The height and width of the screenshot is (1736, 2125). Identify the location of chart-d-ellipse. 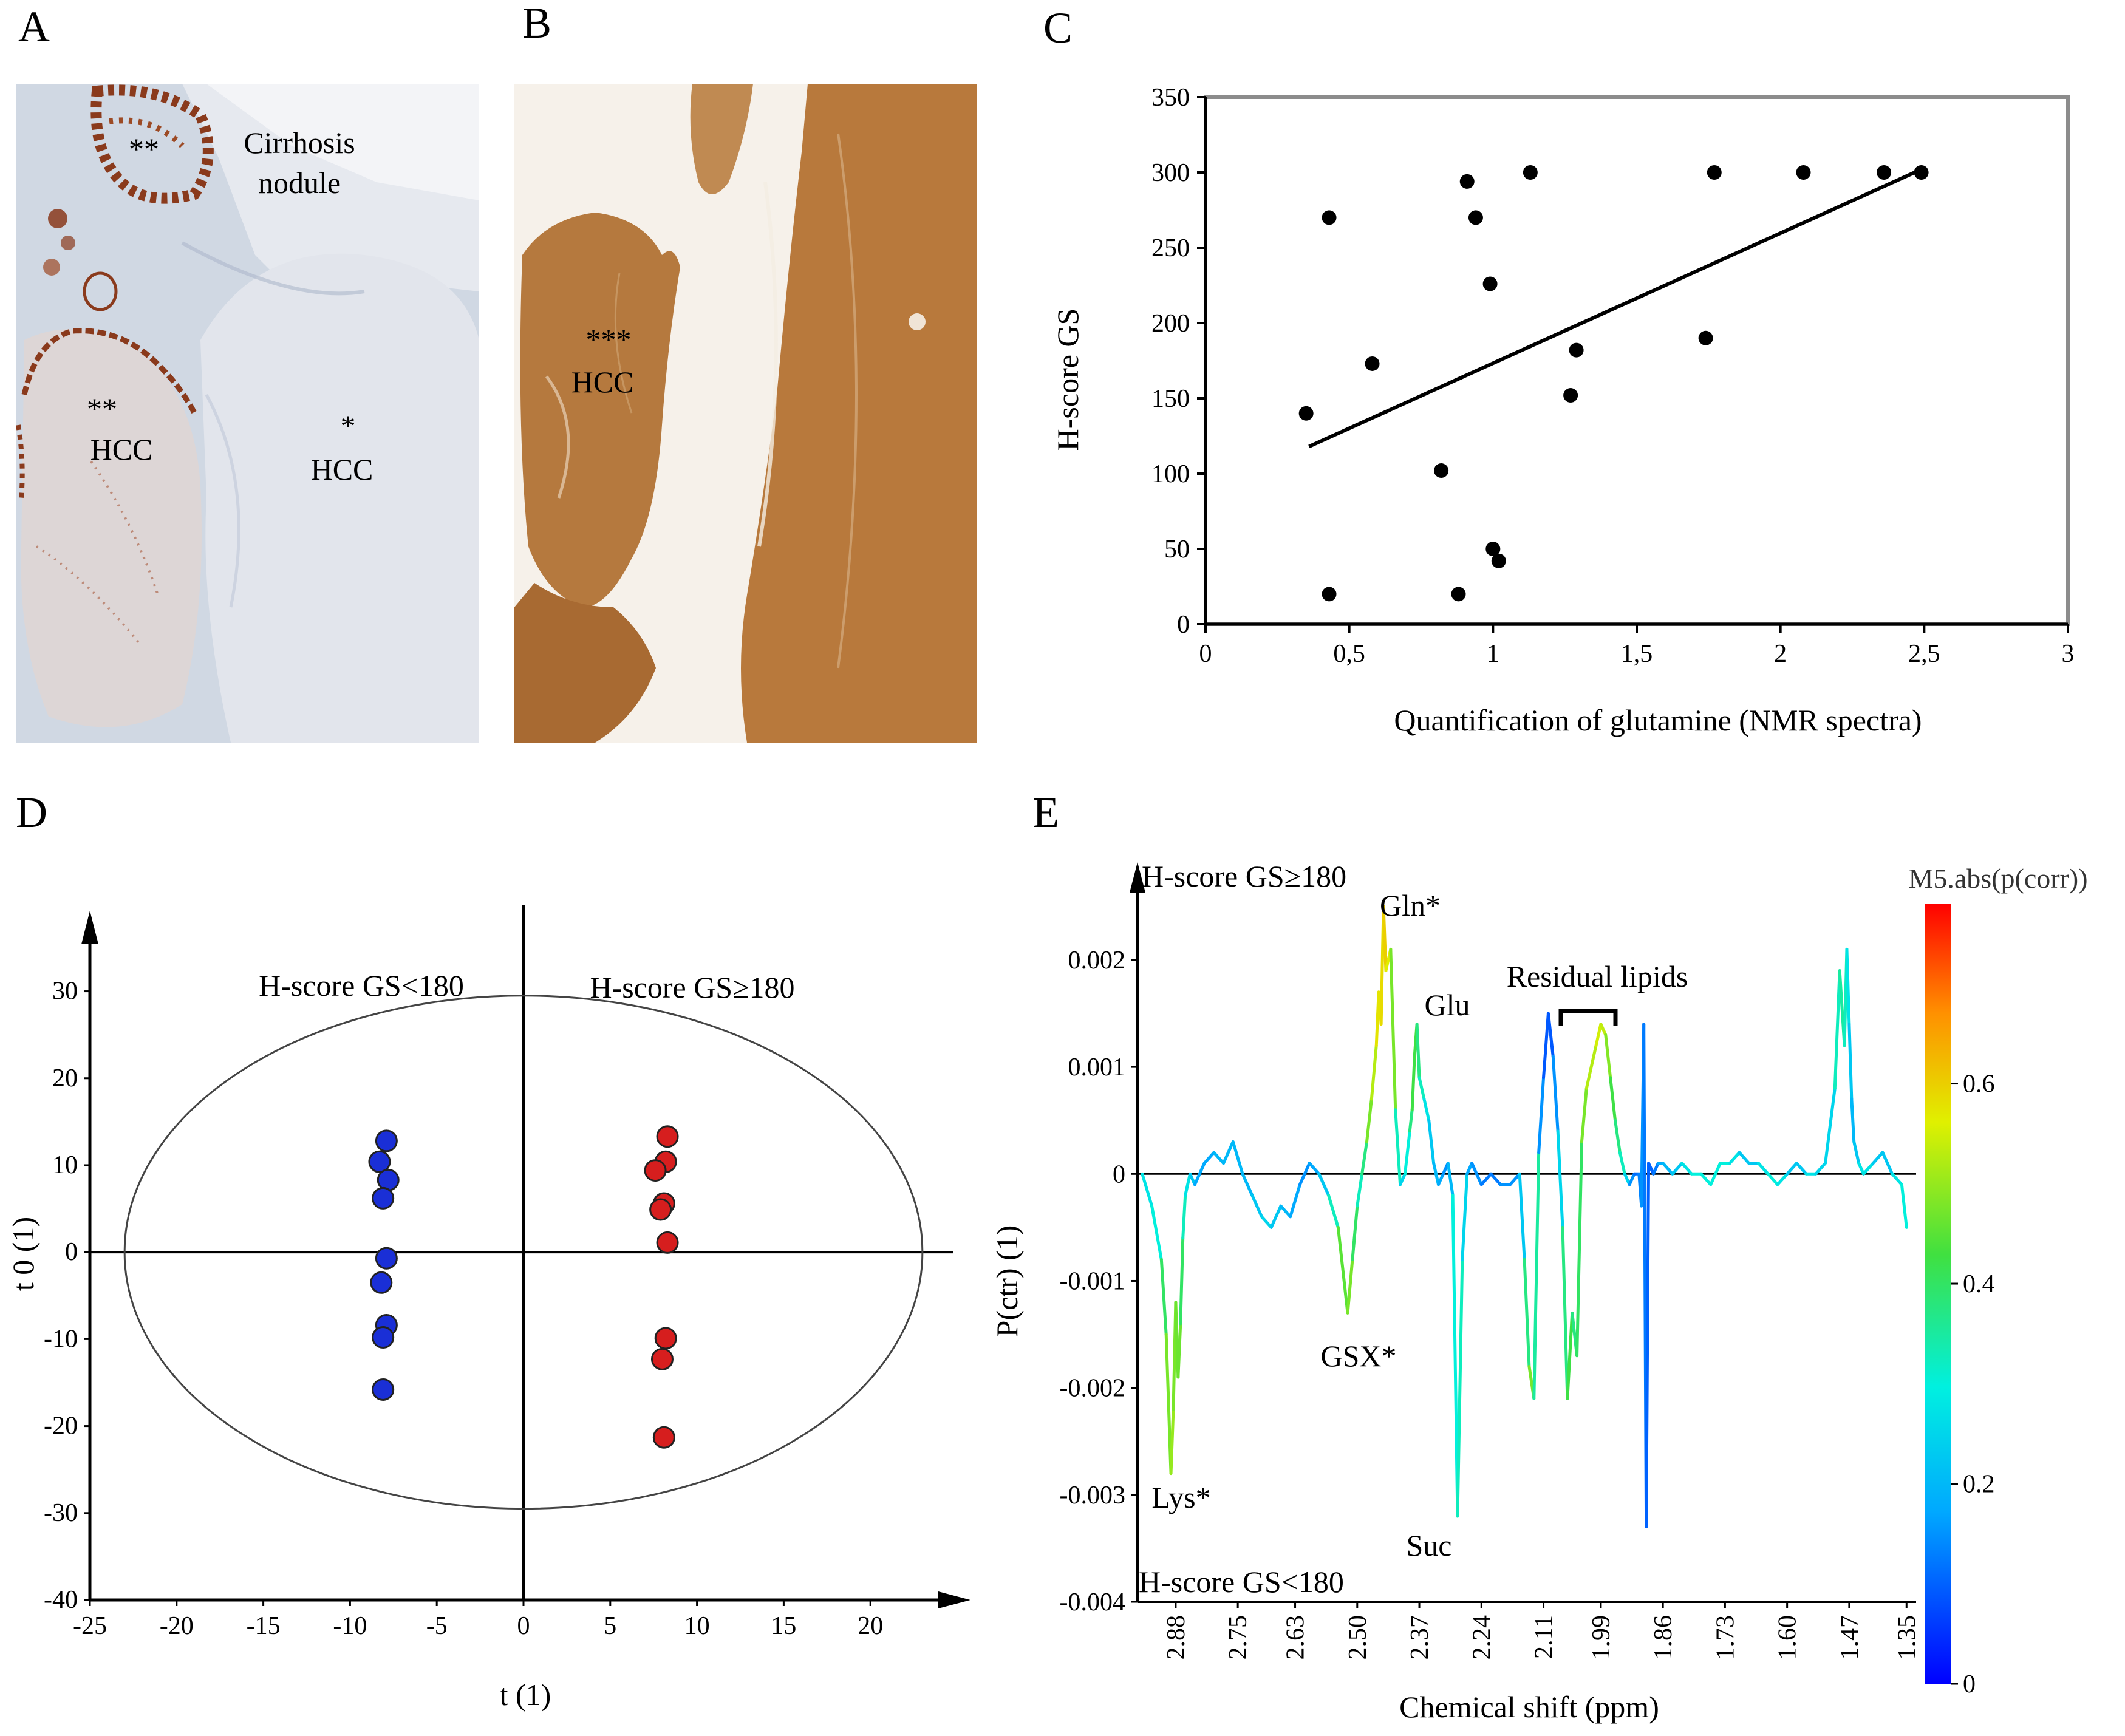
(523, 1252).